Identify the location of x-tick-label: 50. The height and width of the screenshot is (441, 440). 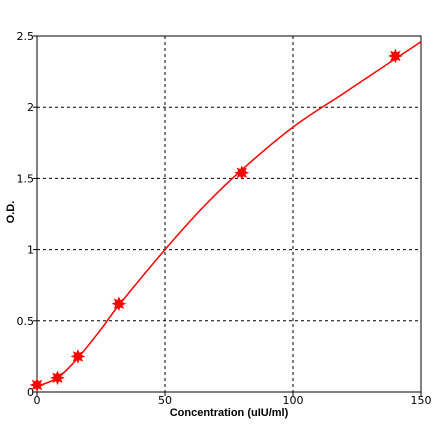
(165, 400).